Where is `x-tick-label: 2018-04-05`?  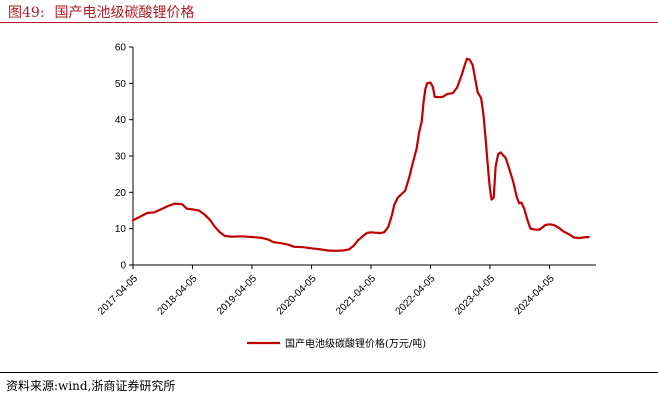 x-tick-label: 2018-04-05 is located at coordinates (178, 295).